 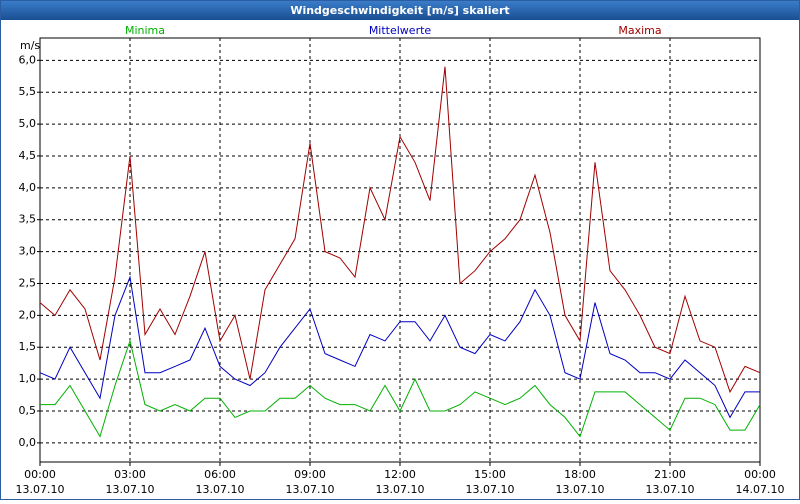 What do you see at coordinates (28, 123) in the screenshot?
I see `y-tick-label: 5,0` at bounding box center [28, 123].